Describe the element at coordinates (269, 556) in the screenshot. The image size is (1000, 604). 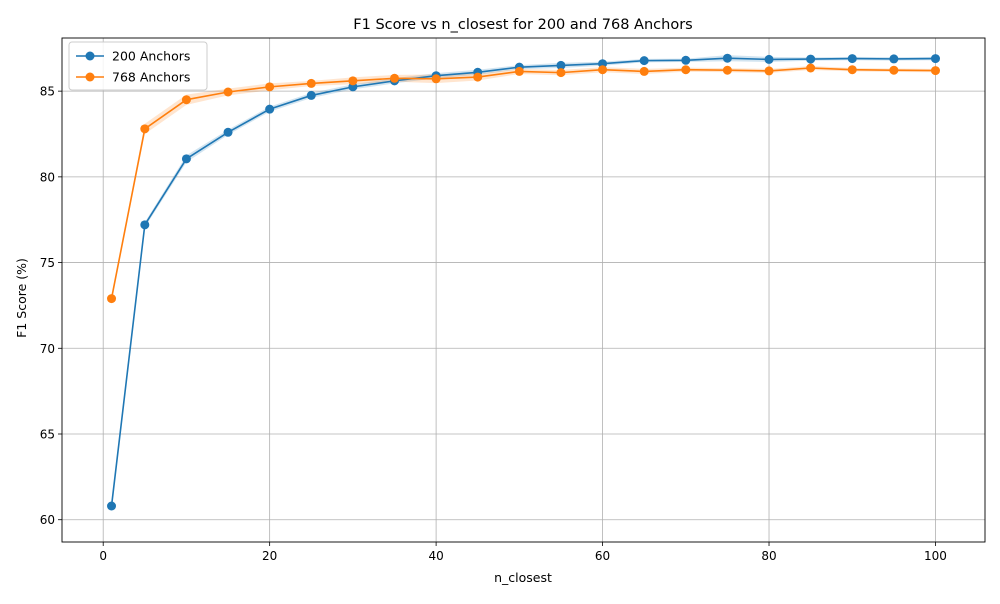
I see `x-tick-label: 20` at that location.